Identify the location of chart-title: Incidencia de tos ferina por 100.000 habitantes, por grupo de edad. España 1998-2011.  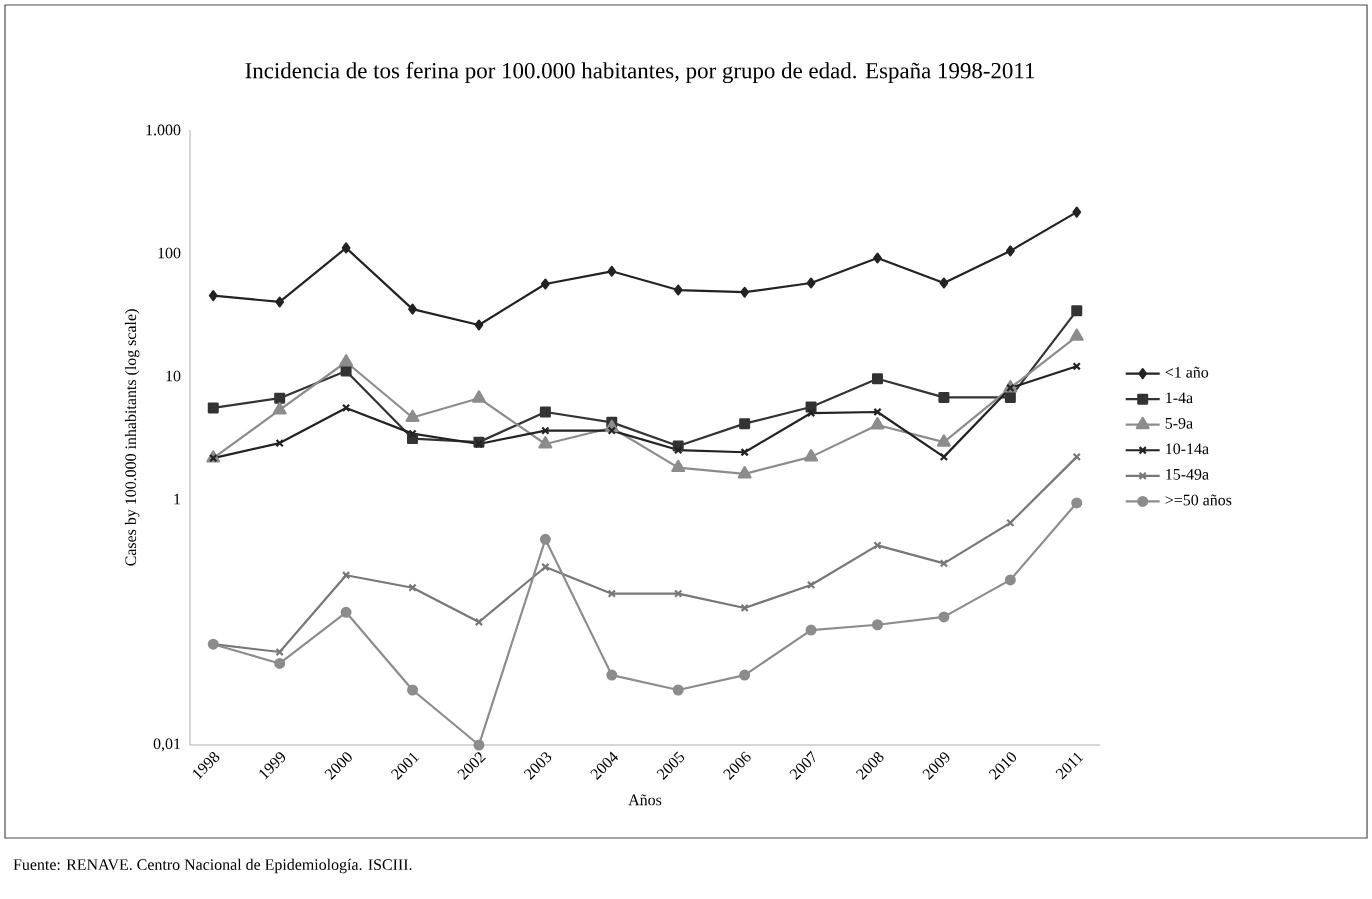
(640, 73).